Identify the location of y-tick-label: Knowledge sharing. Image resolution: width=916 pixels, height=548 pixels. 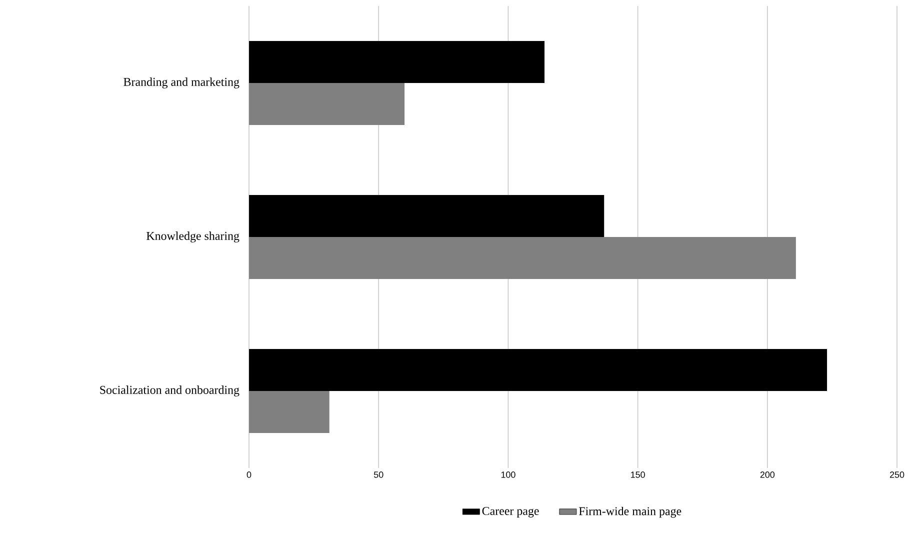
(193, 237).